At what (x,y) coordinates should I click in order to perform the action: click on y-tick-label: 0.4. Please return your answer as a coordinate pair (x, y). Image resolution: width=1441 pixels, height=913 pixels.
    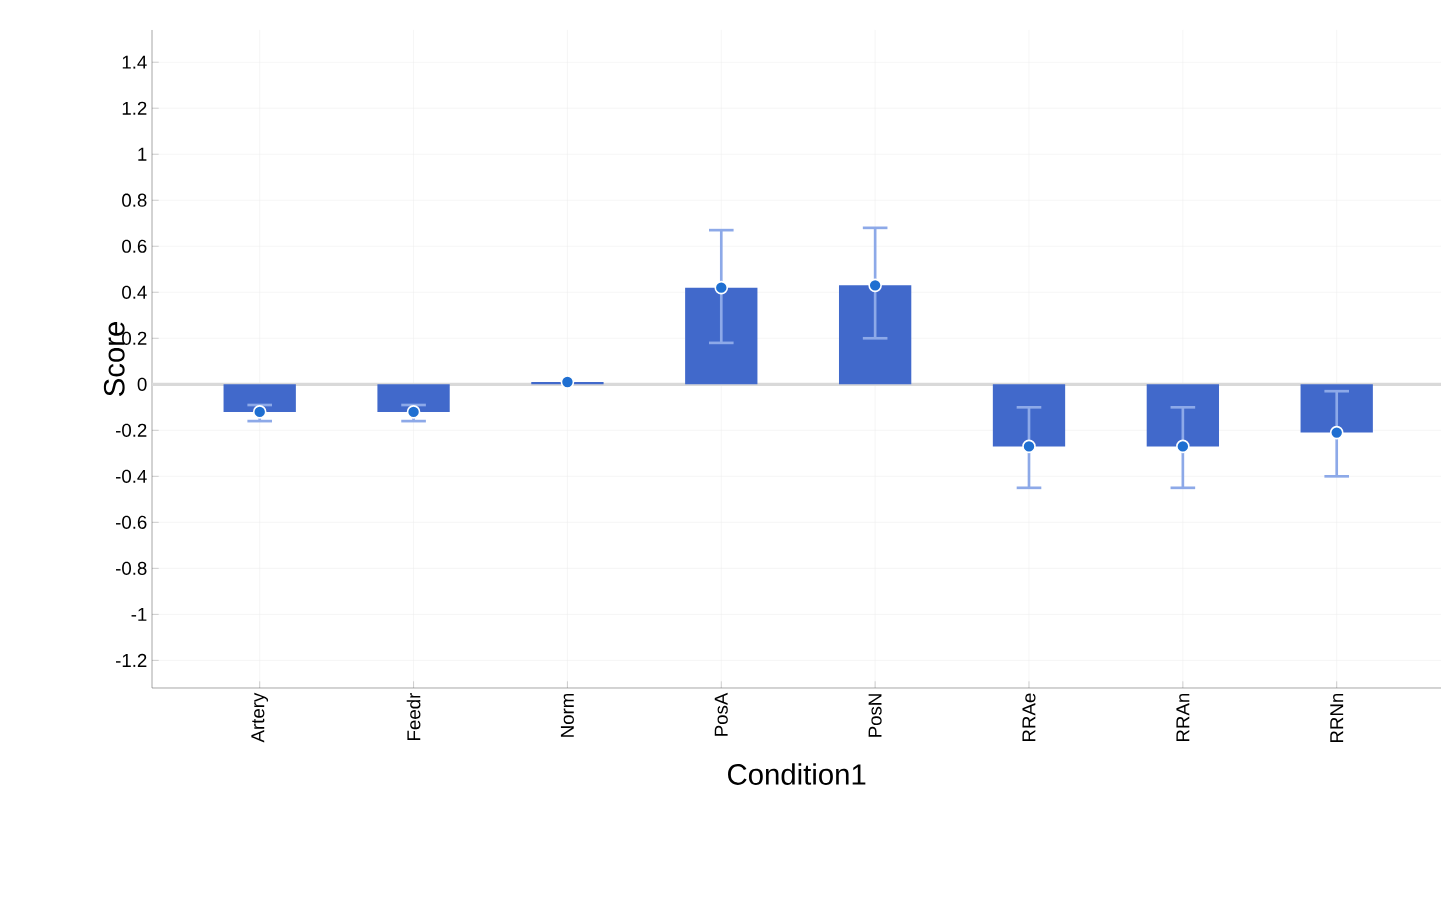
    Looking at the image, I should click on (134, 292).